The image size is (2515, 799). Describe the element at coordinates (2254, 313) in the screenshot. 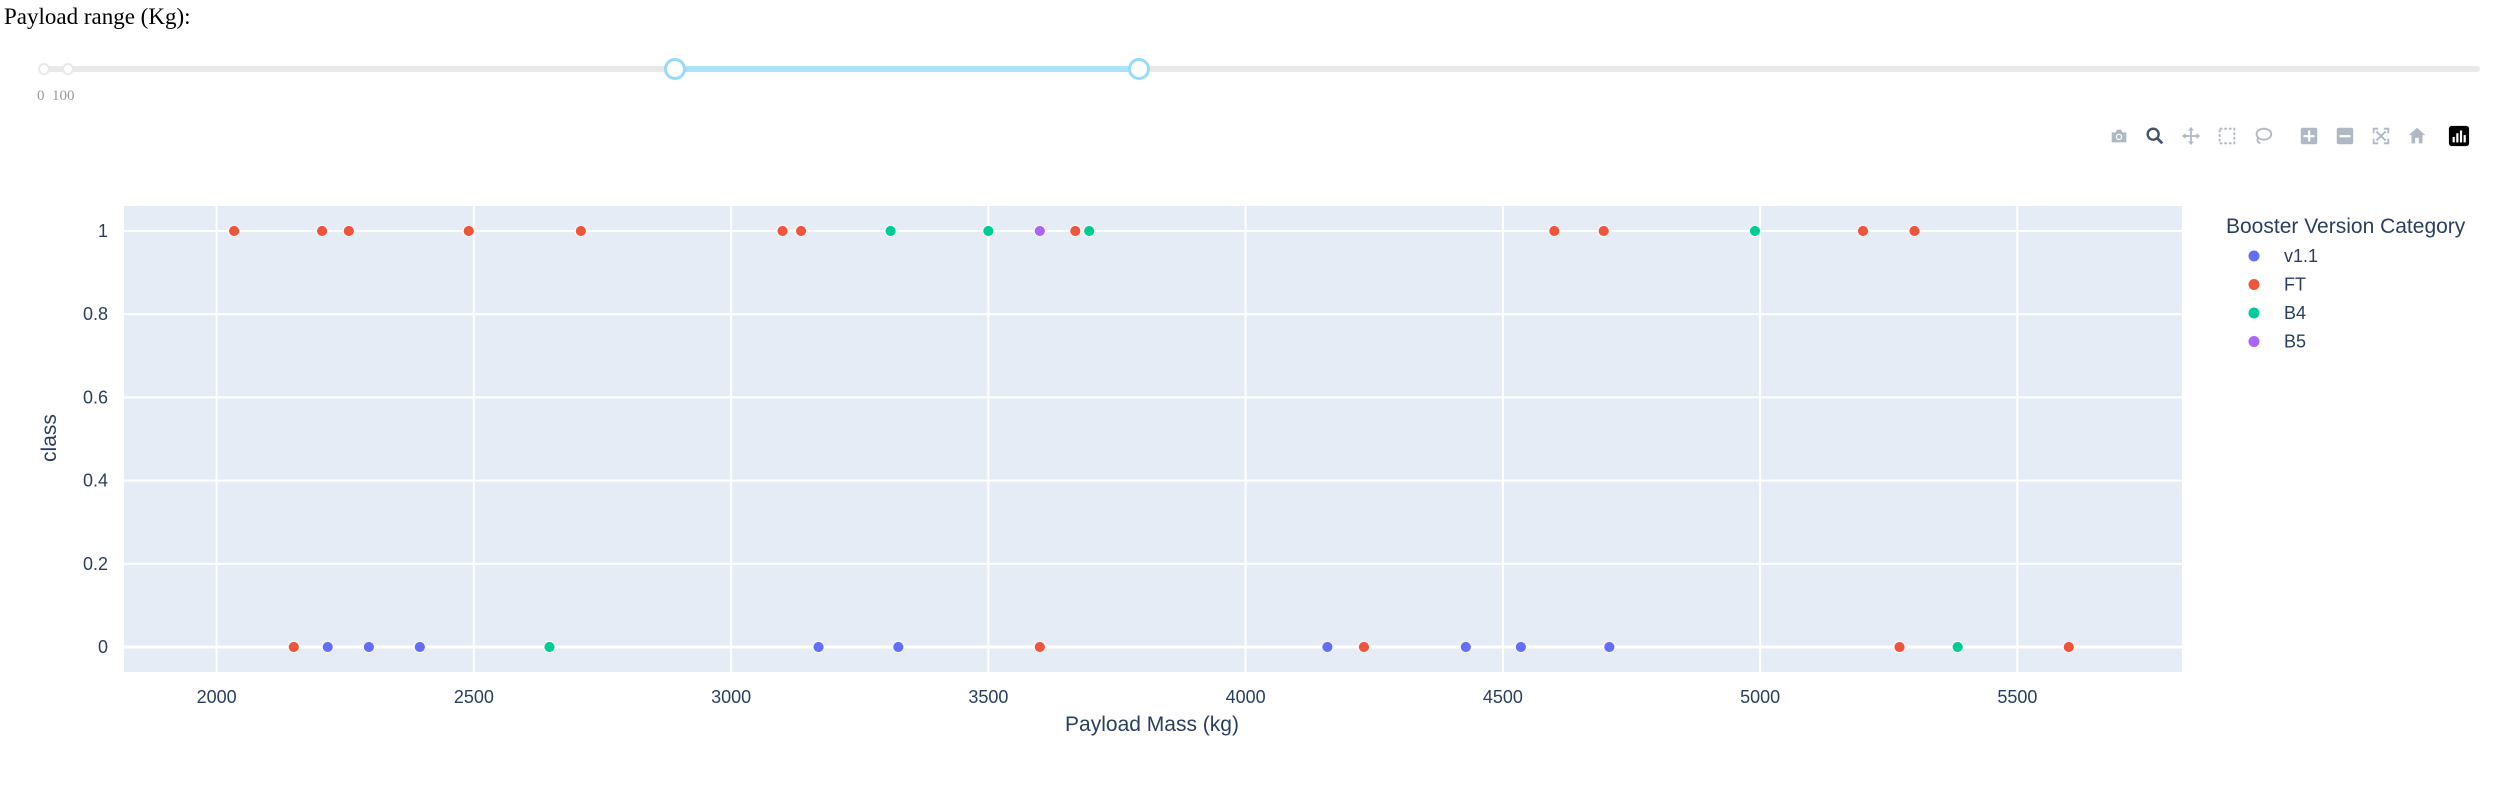

I see `legend-marker-B4` at that location.